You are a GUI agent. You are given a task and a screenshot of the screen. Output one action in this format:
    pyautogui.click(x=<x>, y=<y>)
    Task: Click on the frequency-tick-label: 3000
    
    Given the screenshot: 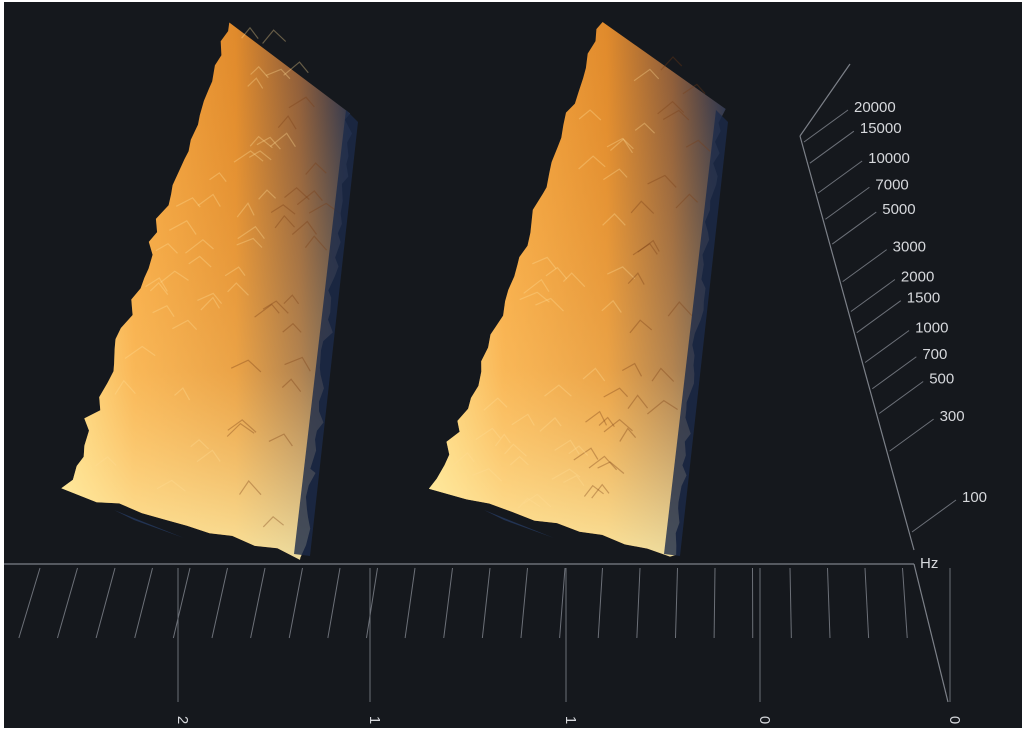 What is the action you would take?
    pyautogui.click(x=909, y=247)
    